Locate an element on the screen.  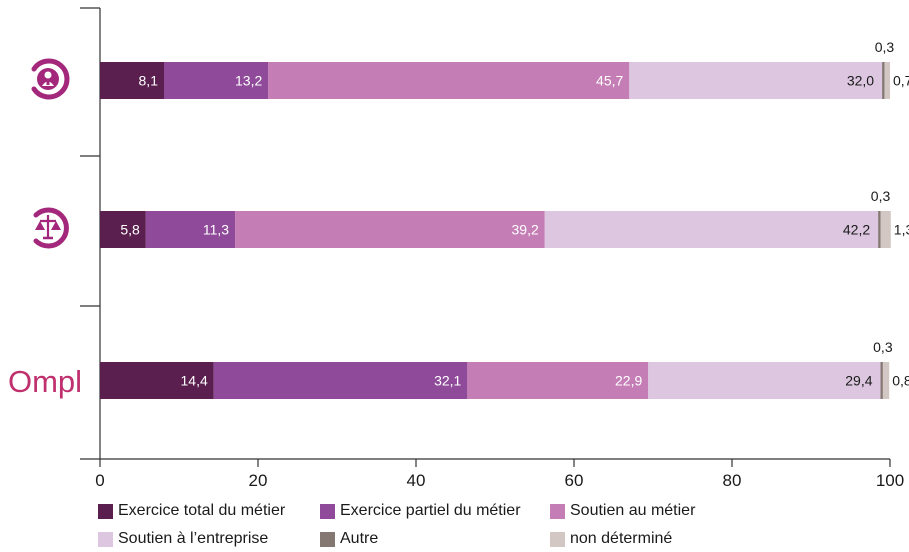
x-tick-label: 40 is located at coordinates (416, 480).